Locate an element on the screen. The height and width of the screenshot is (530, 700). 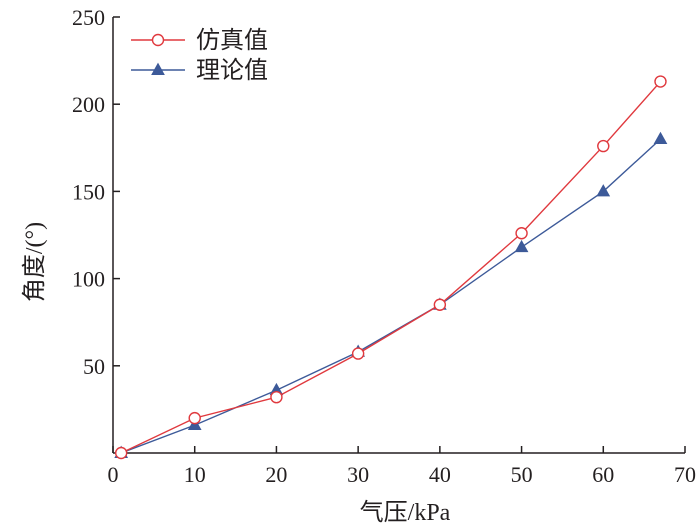
y-tick-label: 250 is located at coordinates (88, 17).